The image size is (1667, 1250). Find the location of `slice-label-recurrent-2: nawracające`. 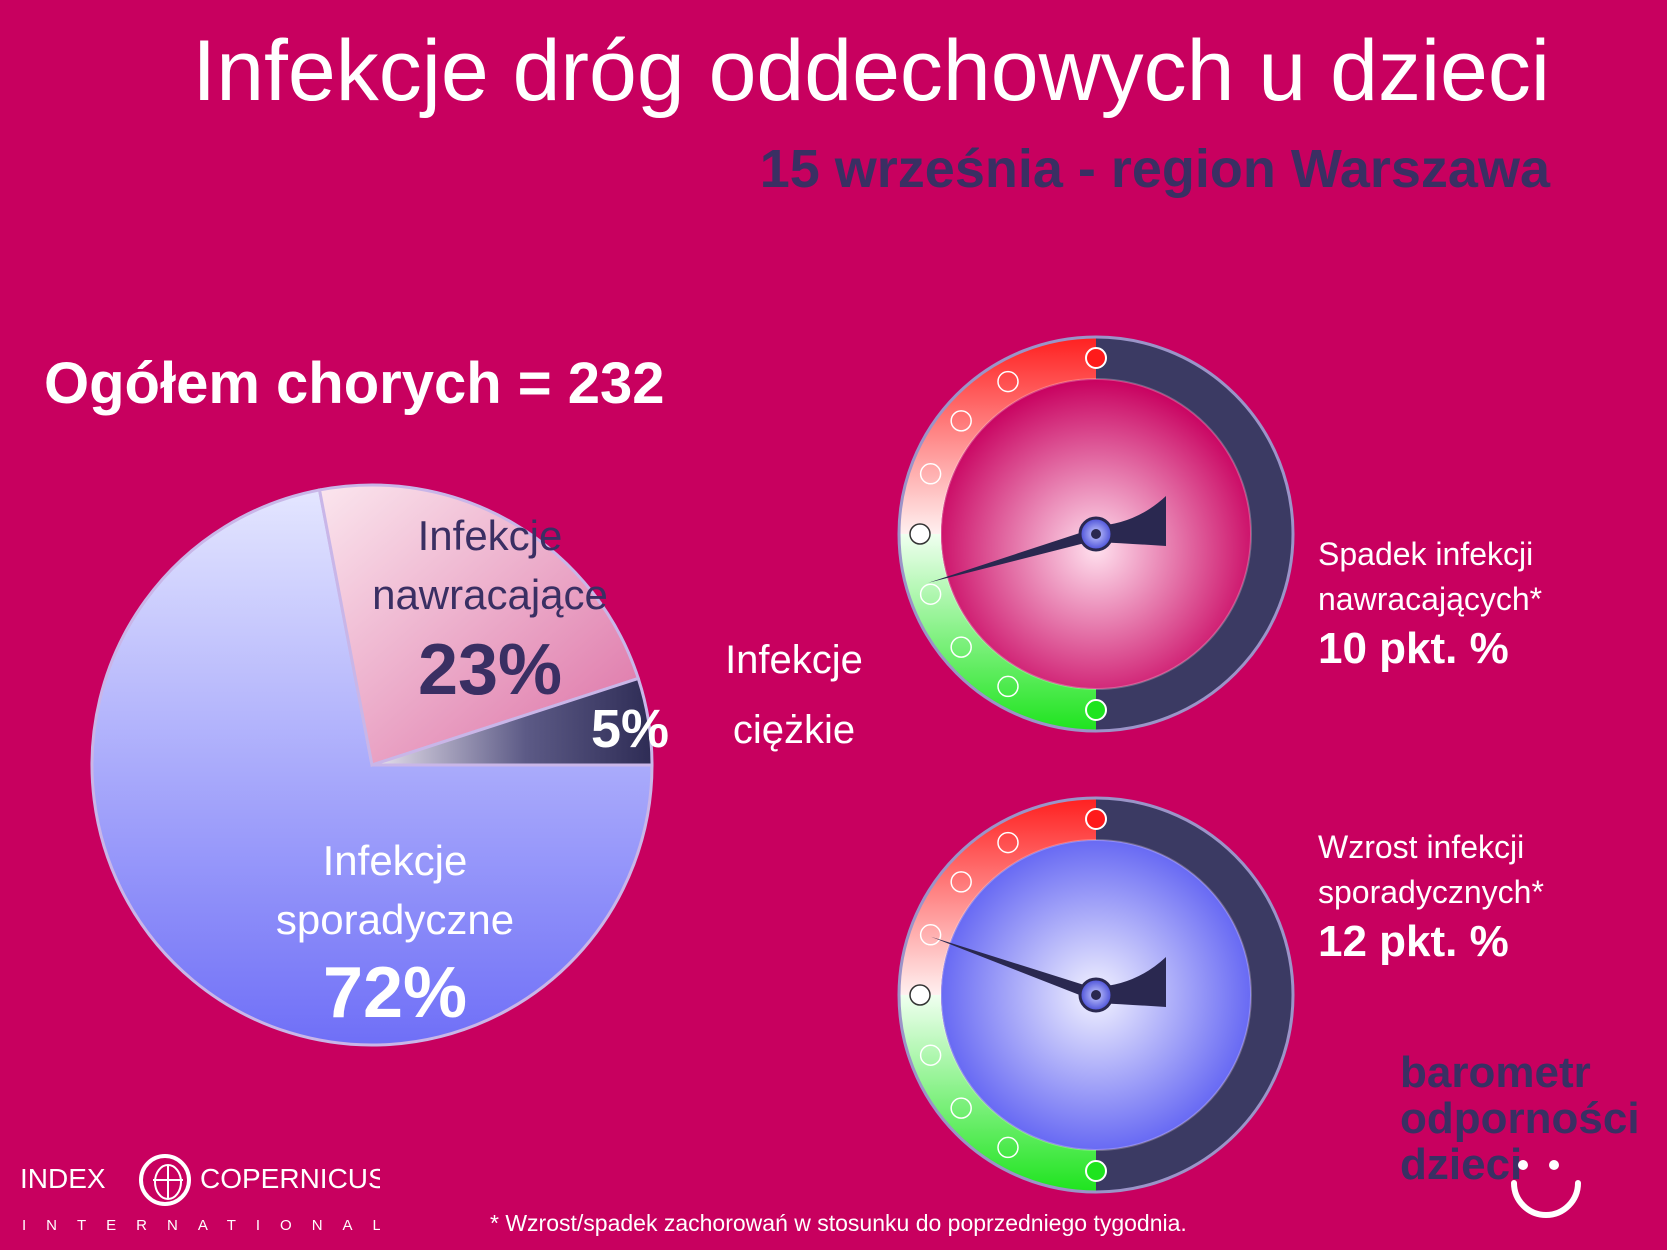

slice-label-recurrent-2: nawracające is located at coordinates (490, 594).